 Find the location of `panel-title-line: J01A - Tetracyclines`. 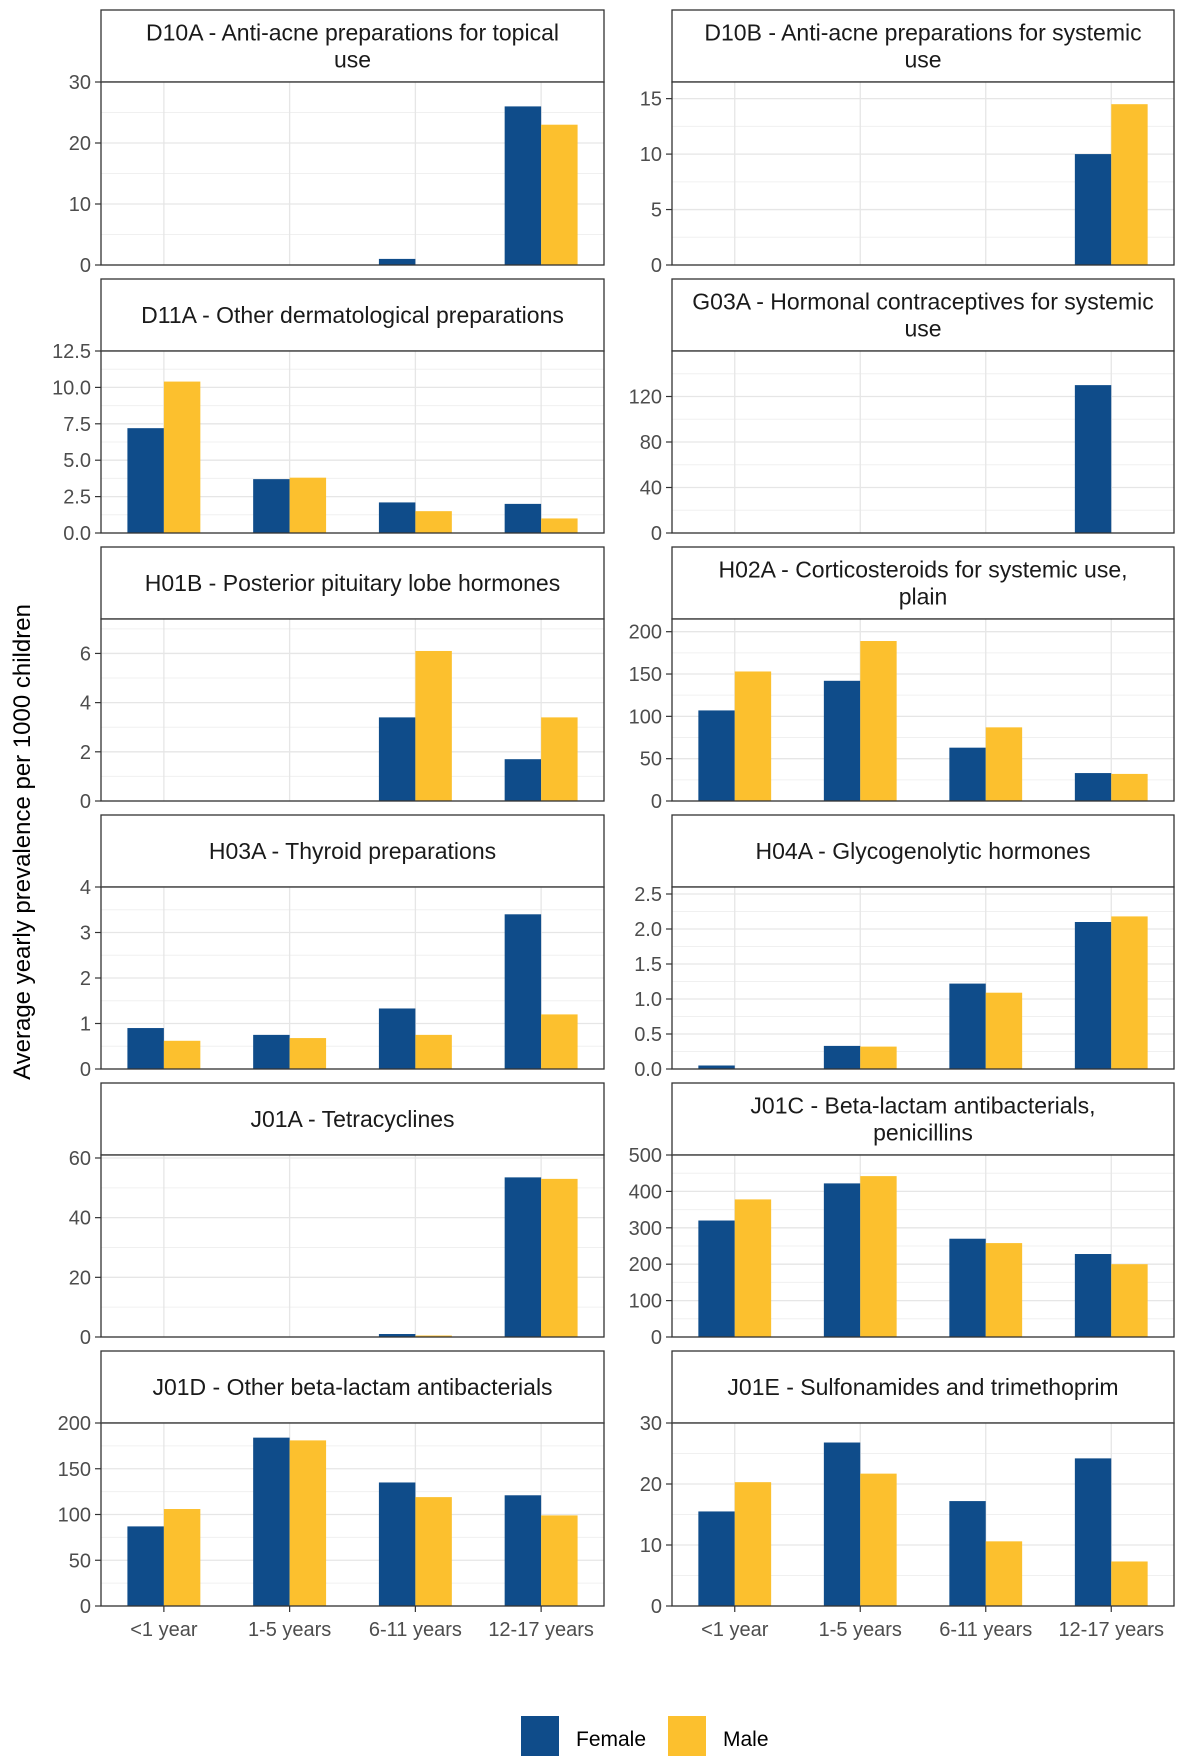

panel-title-line: J01A - Tetracyclines is located at coordinates (352, 1119).